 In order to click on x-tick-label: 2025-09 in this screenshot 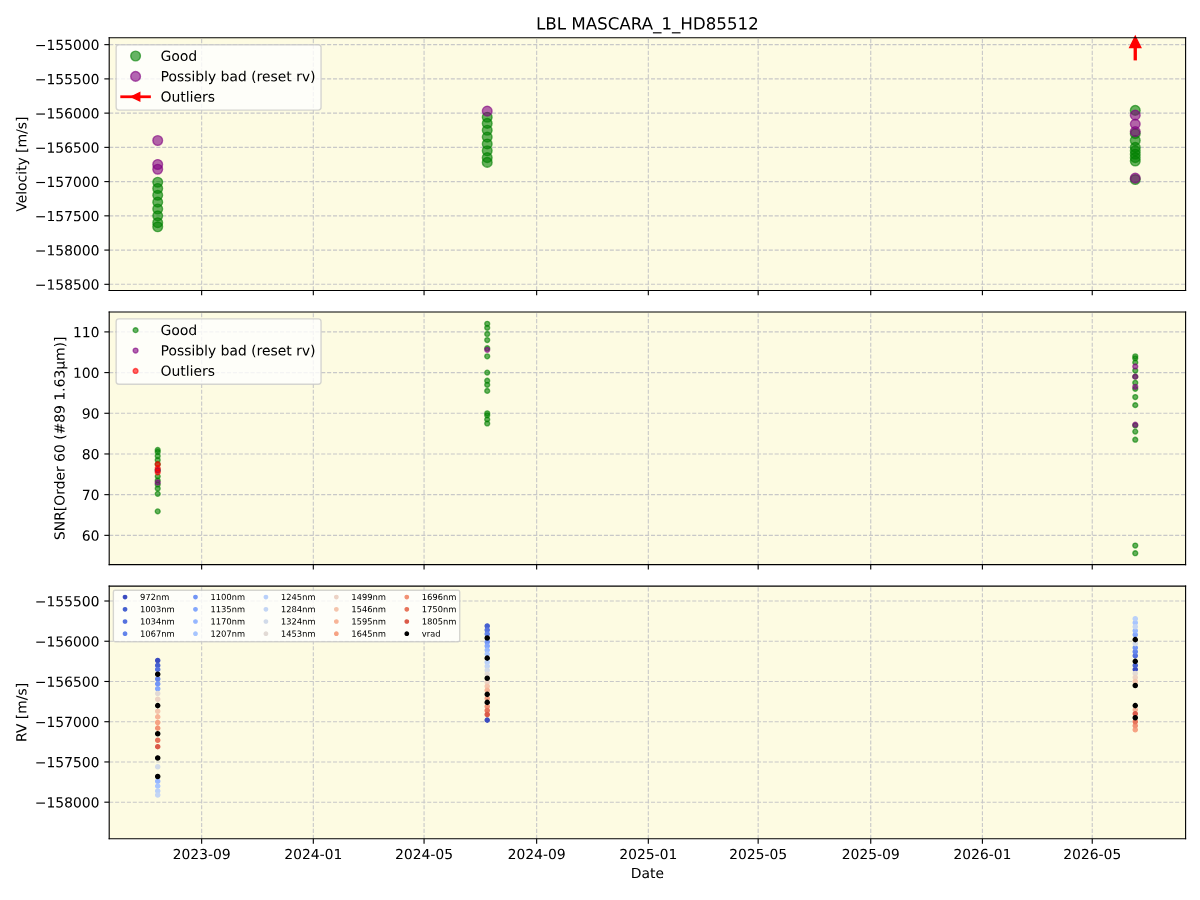, I will do `click(870, 854)`.